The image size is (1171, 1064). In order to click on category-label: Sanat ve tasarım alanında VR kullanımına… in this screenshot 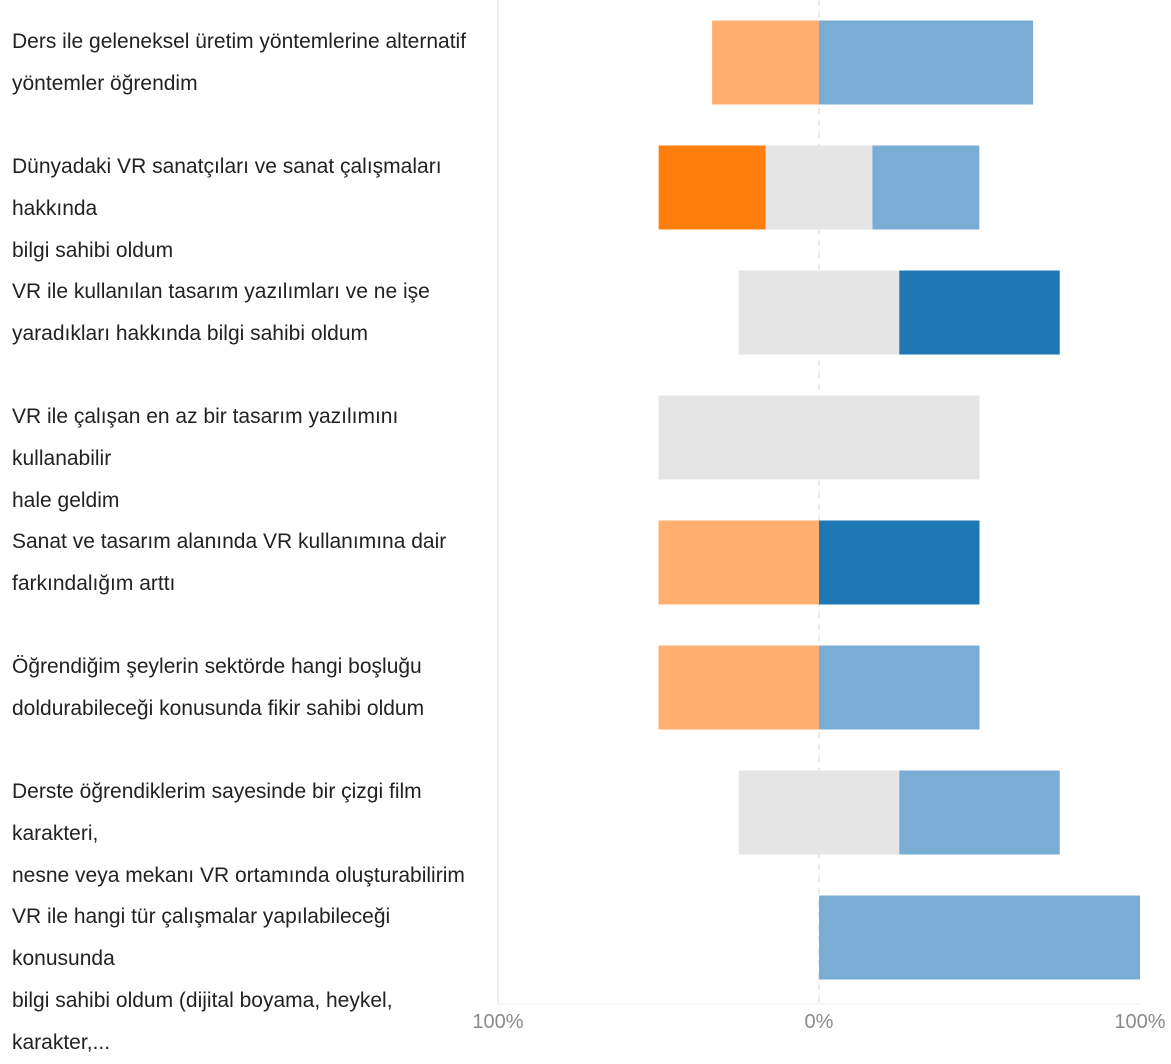, I will do `click(229, 562)`.